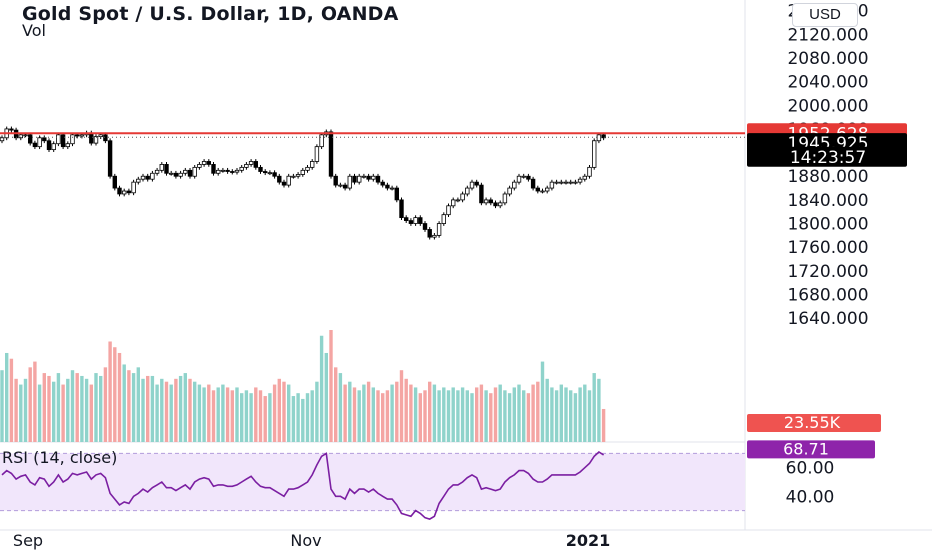 The width and height of the screenshot is (932, 550). Describe the element at coordinates (28, 540) in the screenshot. I see `time-tick-label: Sep` at that location.